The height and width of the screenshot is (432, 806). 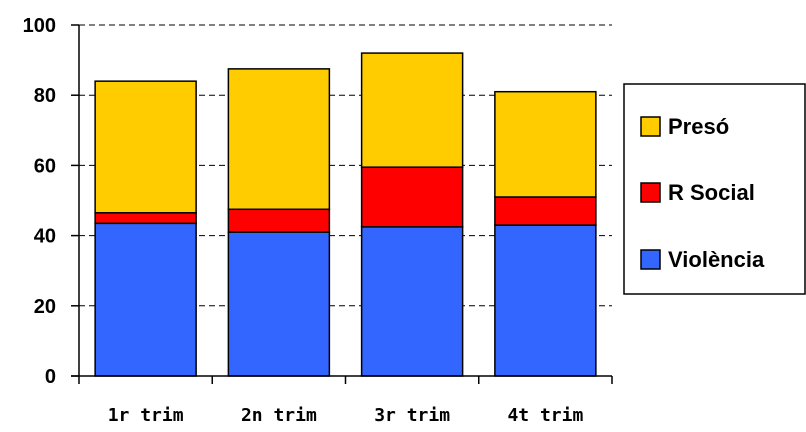 I want to click on x-tick-label: 3r trim, so click(x=412, y=415).